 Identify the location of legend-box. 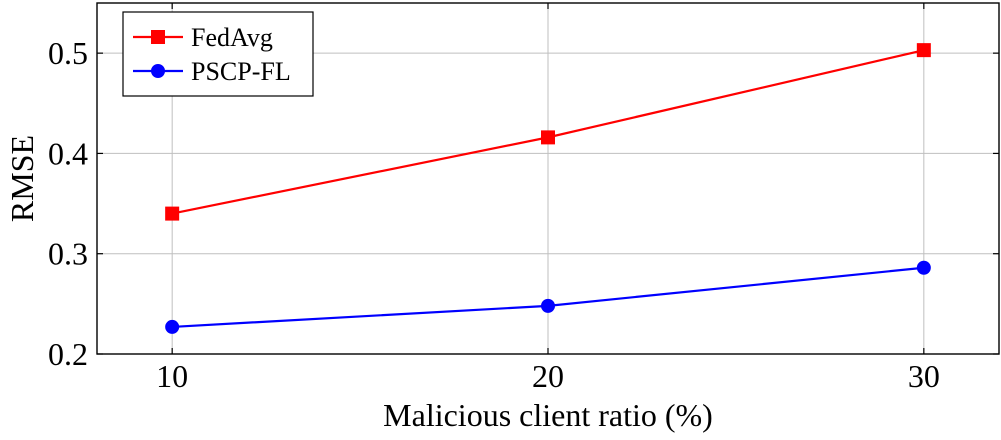
(218, 54).